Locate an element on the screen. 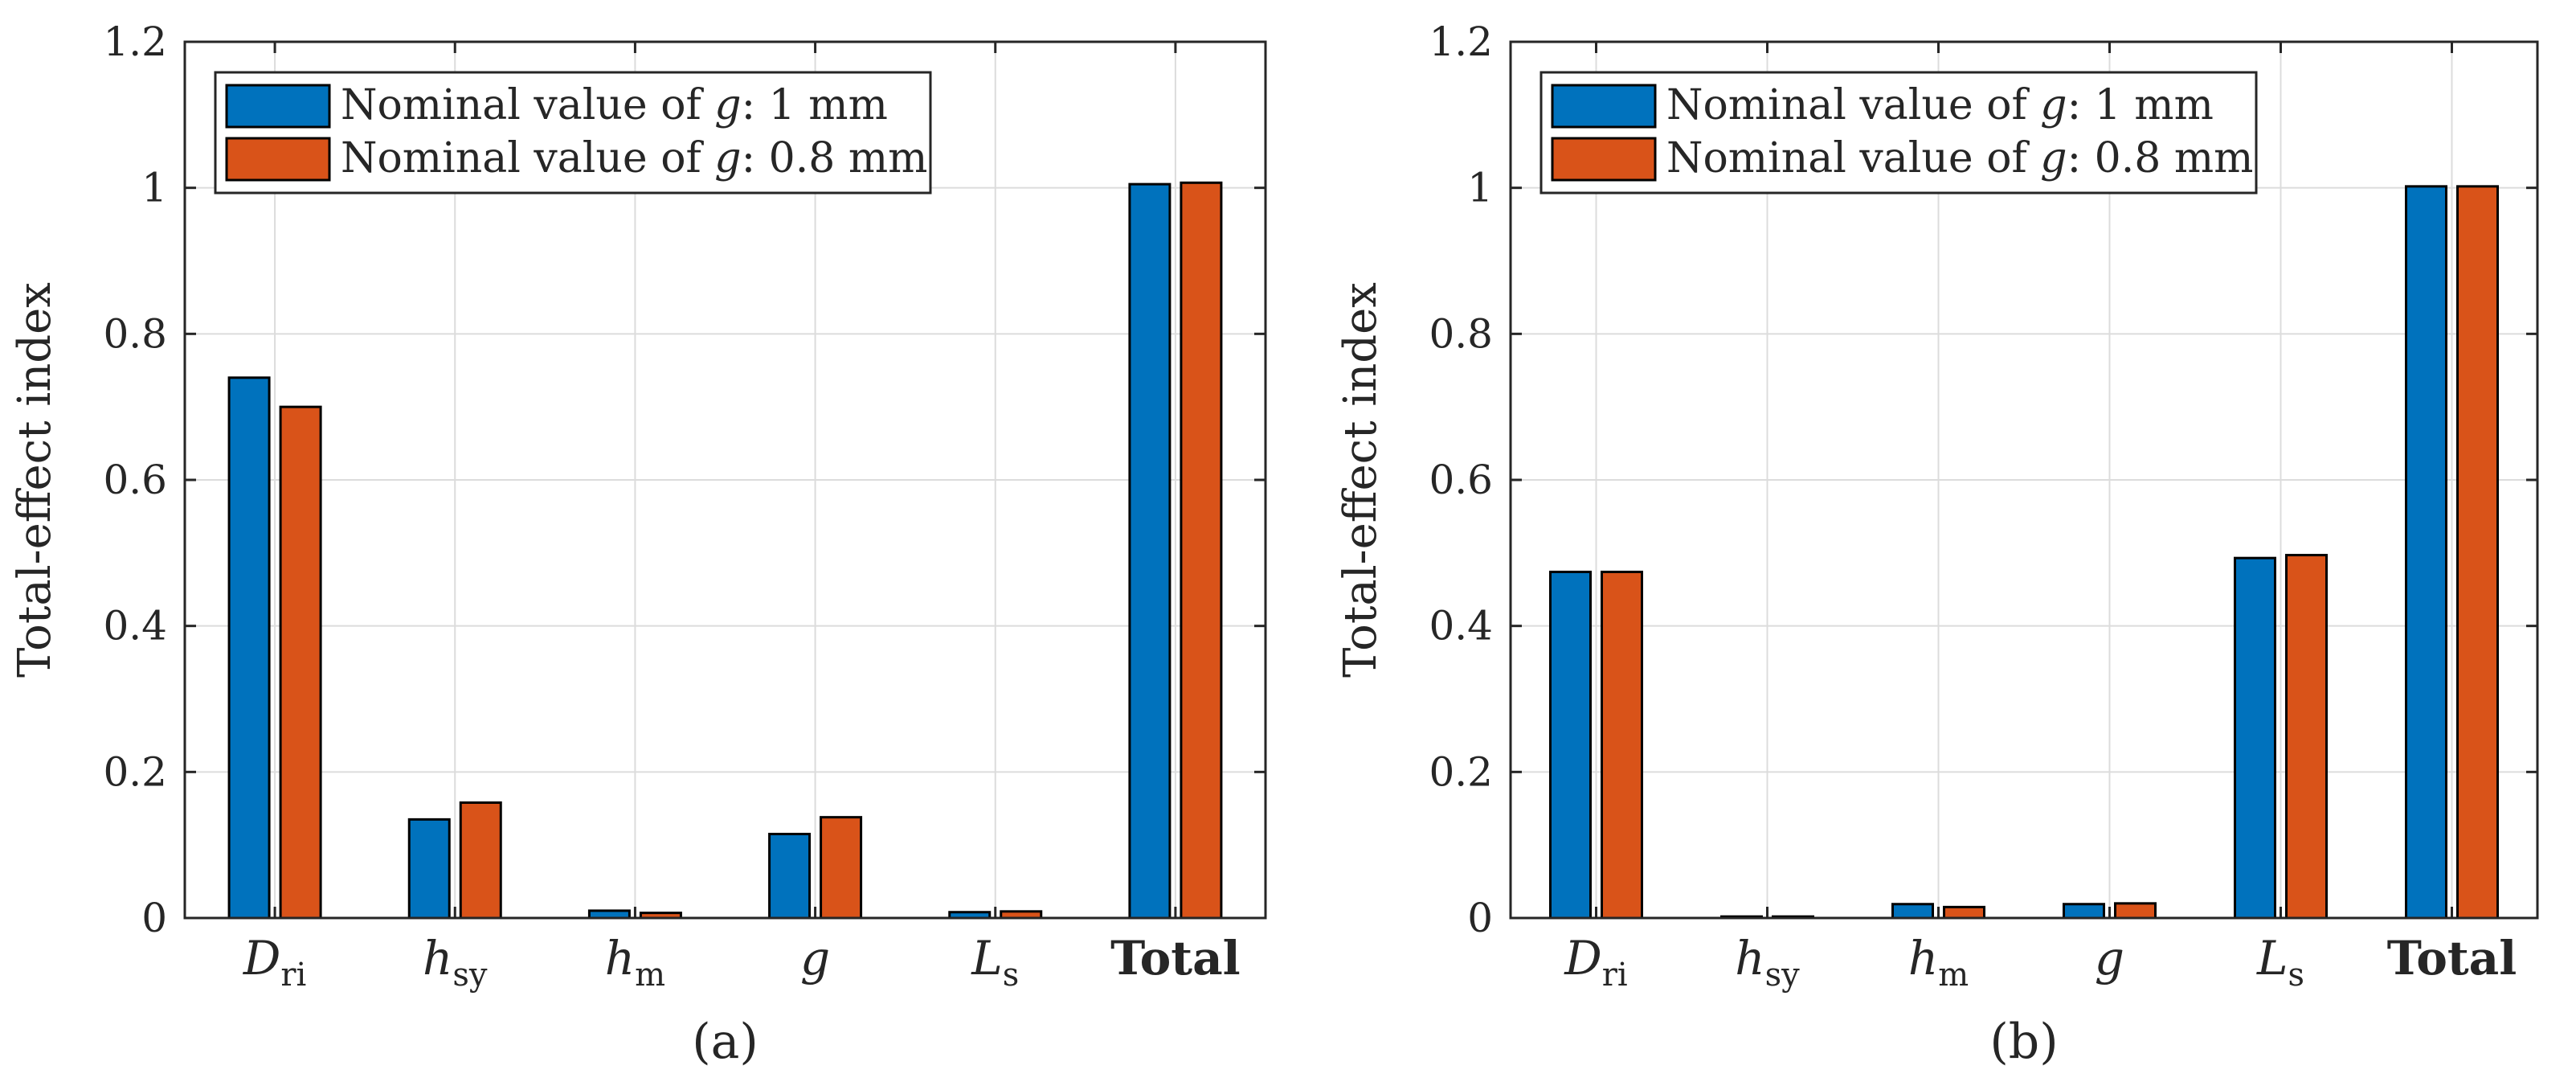 The width and height of the screenshot is (2576, 1086). bar-series2-cat3 is located at coordinates (1964, 913).